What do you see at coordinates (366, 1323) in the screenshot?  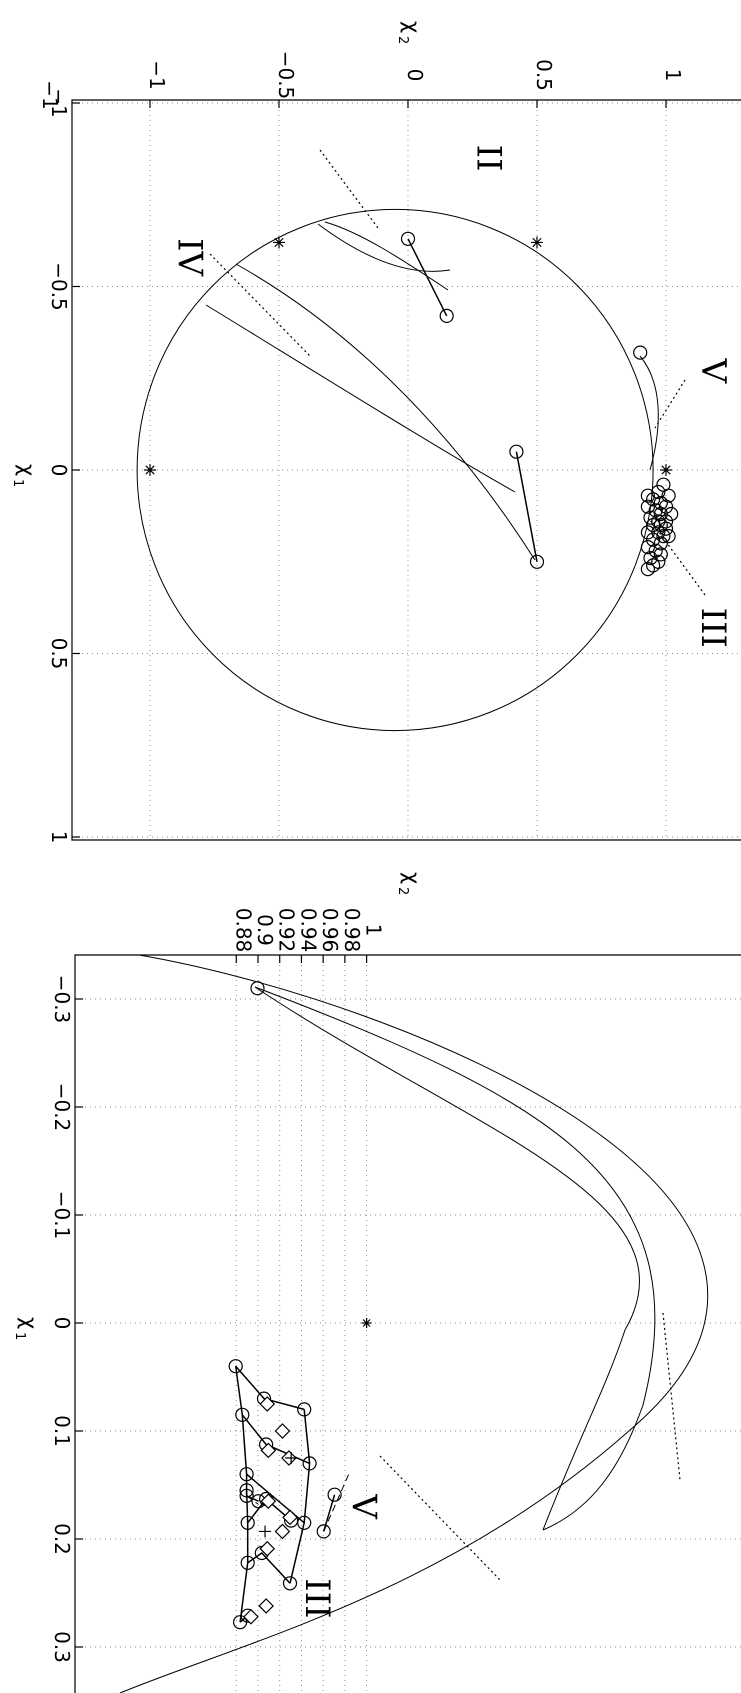 I see `bottom-star-point` at bounding box center [366, 1323].